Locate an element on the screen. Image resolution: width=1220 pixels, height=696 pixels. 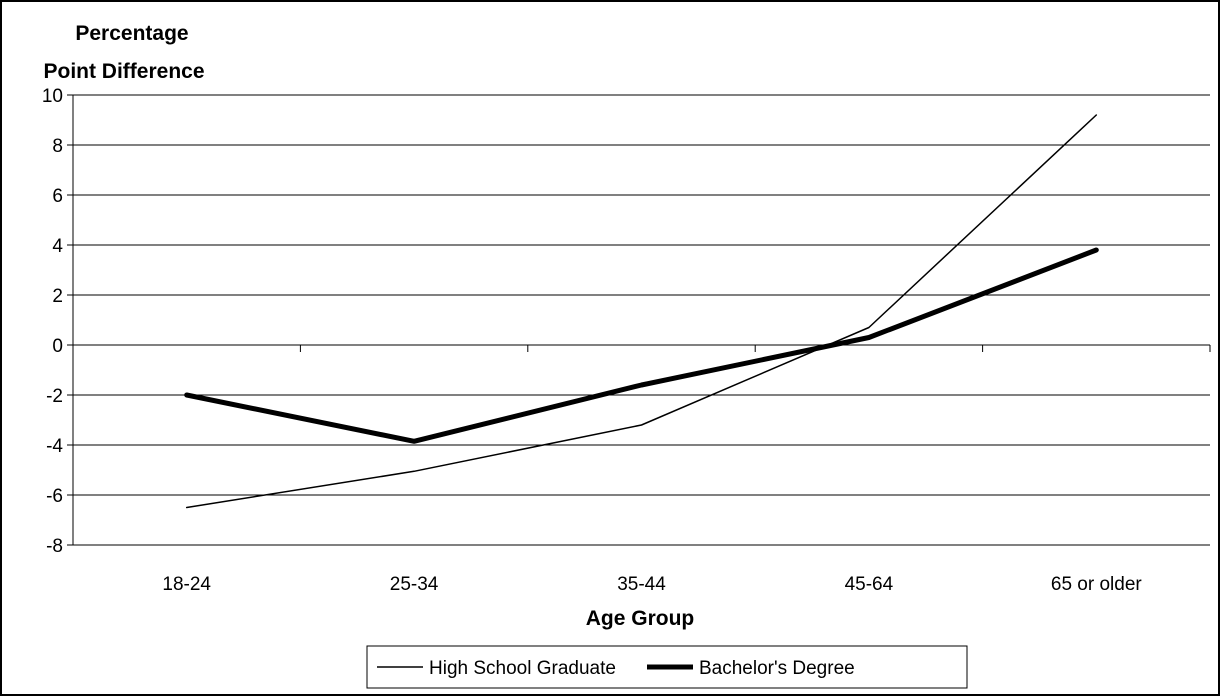
legend-label-high-school-graduate: High School Graduate is located at coordinates (522, 668).